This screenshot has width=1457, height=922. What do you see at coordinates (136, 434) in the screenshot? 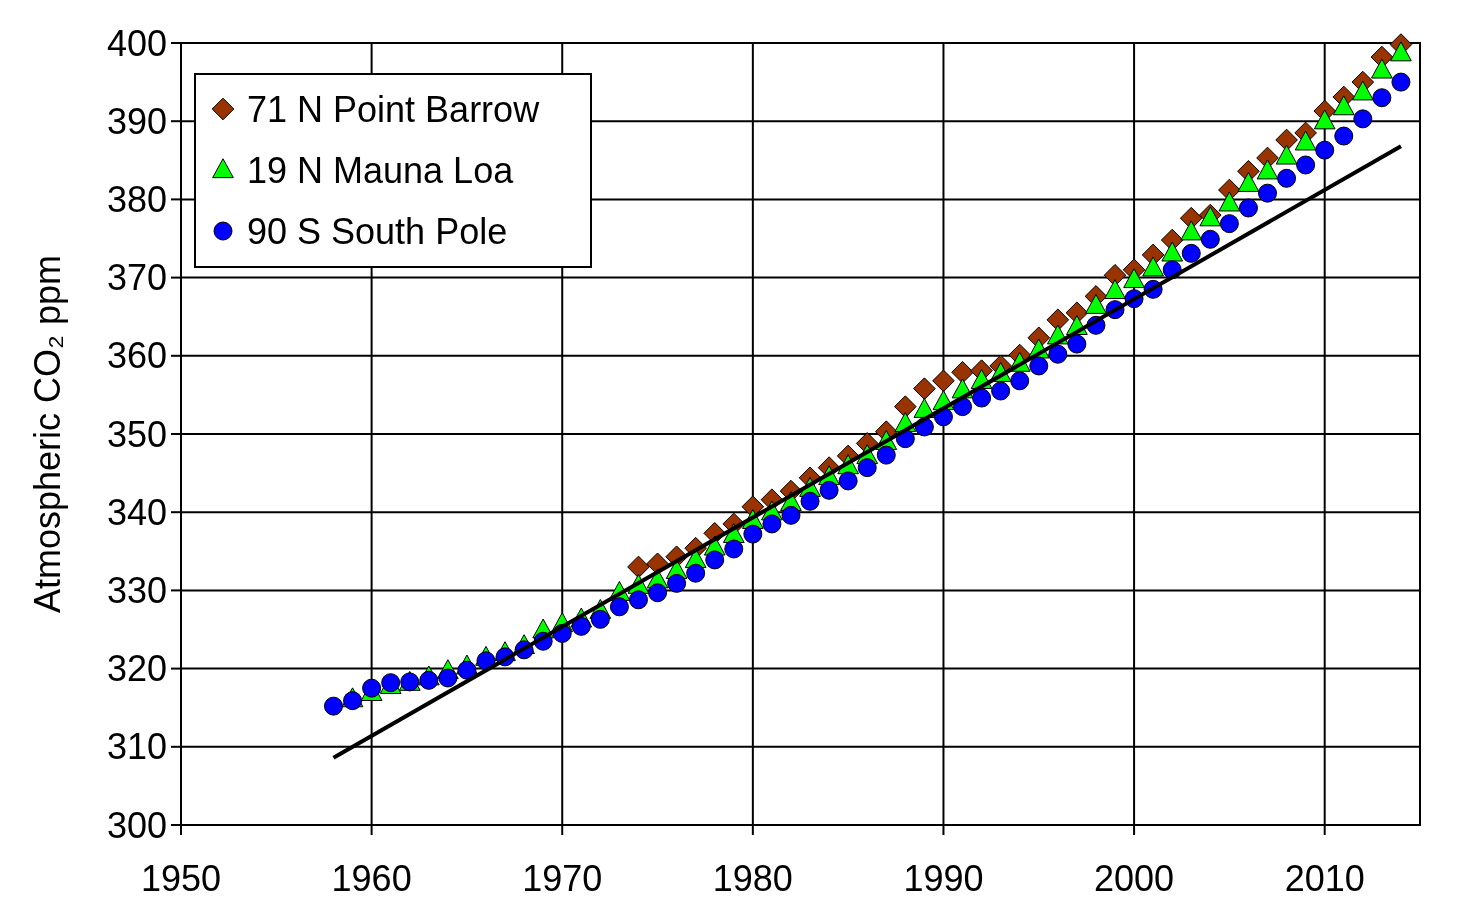
I see `y-tick-label: 350` at bounding box center [136, 434].